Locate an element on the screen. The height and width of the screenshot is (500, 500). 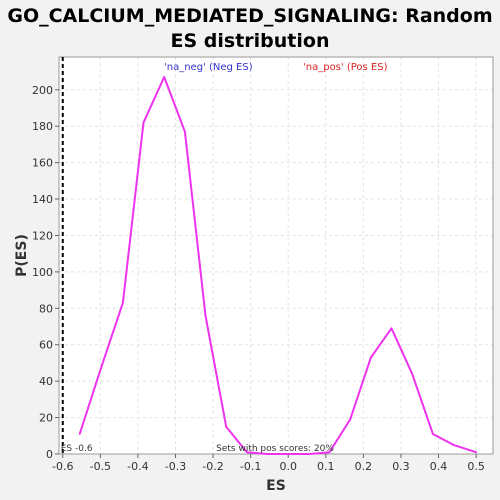
x-tick-label: 0.4 is located at coordinates (439, 466).